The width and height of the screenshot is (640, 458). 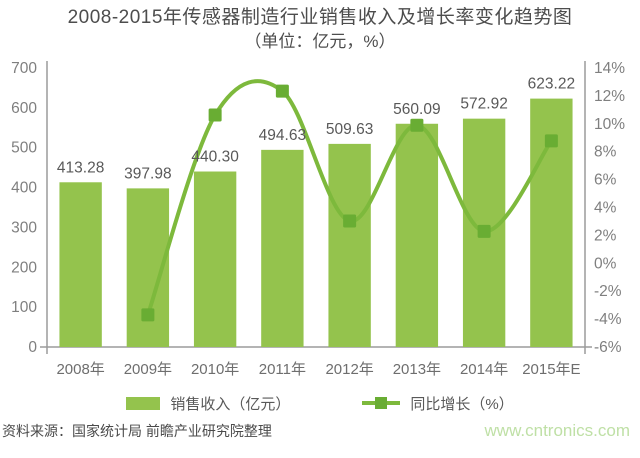 I want to click on x-axis-label: 2012年, so click(x=349, y=369).